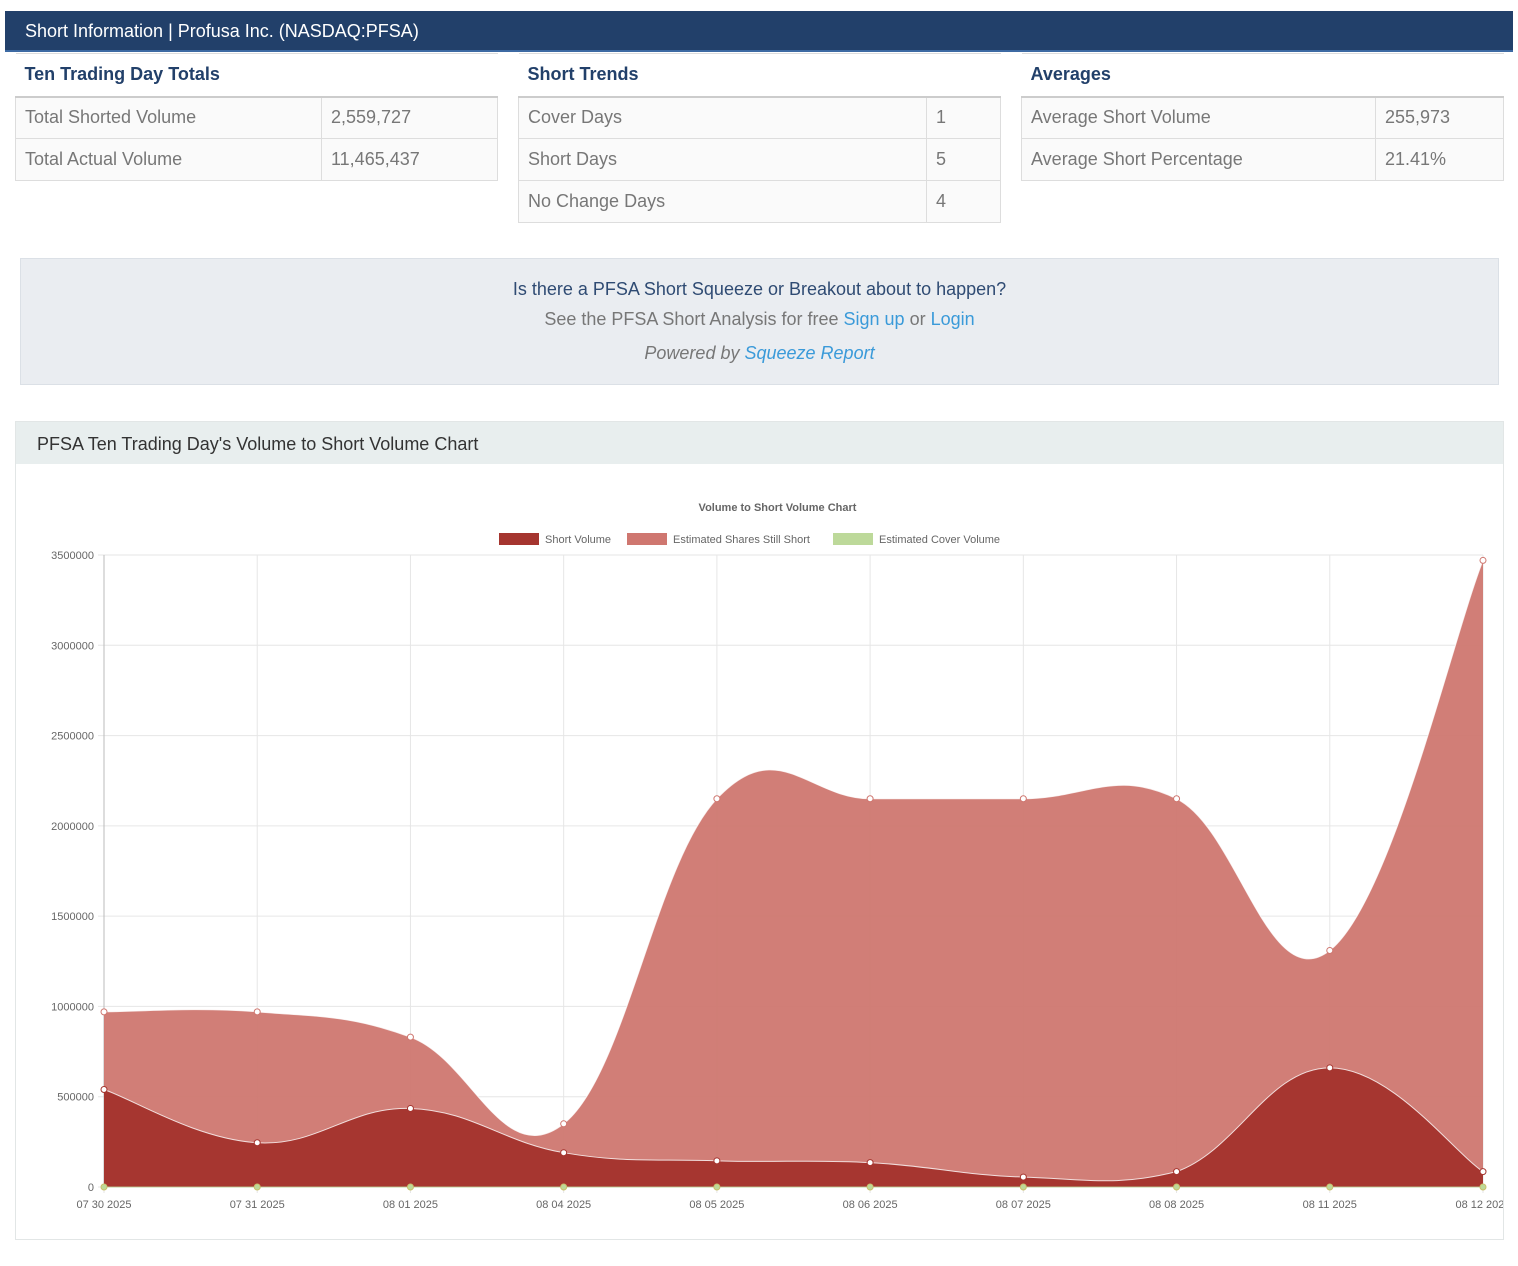  Describe the element at coordinates (722, 159) in the screenshot. I see `row-label: Short Days` at that location.